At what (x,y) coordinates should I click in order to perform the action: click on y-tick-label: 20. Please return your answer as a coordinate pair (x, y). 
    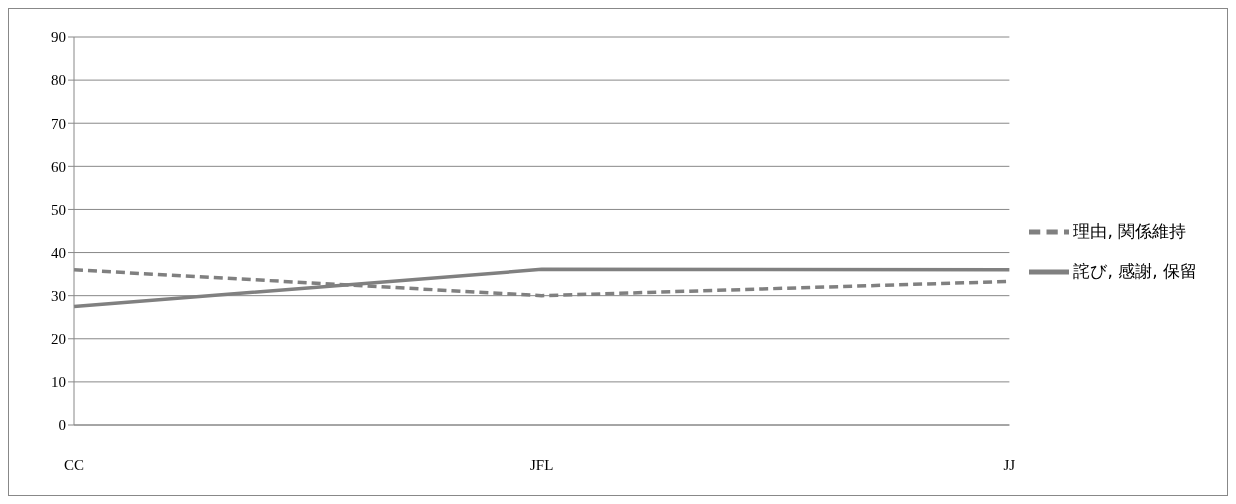
    Looking at the image, I should click on (58, 339).